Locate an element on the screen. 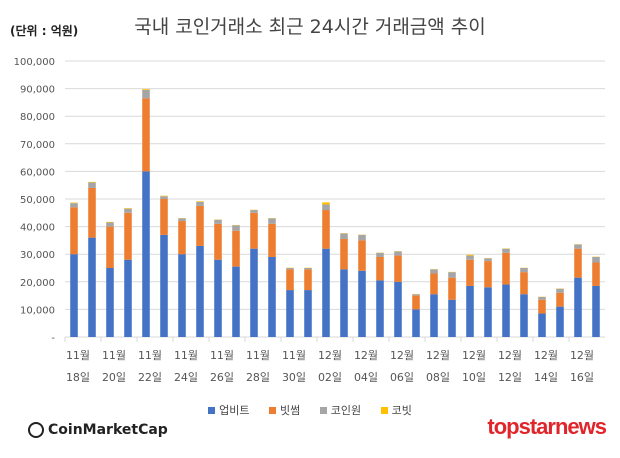 The image size is (620, 458). y-tick-label: 80,000 is located at coordinates (37, 117).